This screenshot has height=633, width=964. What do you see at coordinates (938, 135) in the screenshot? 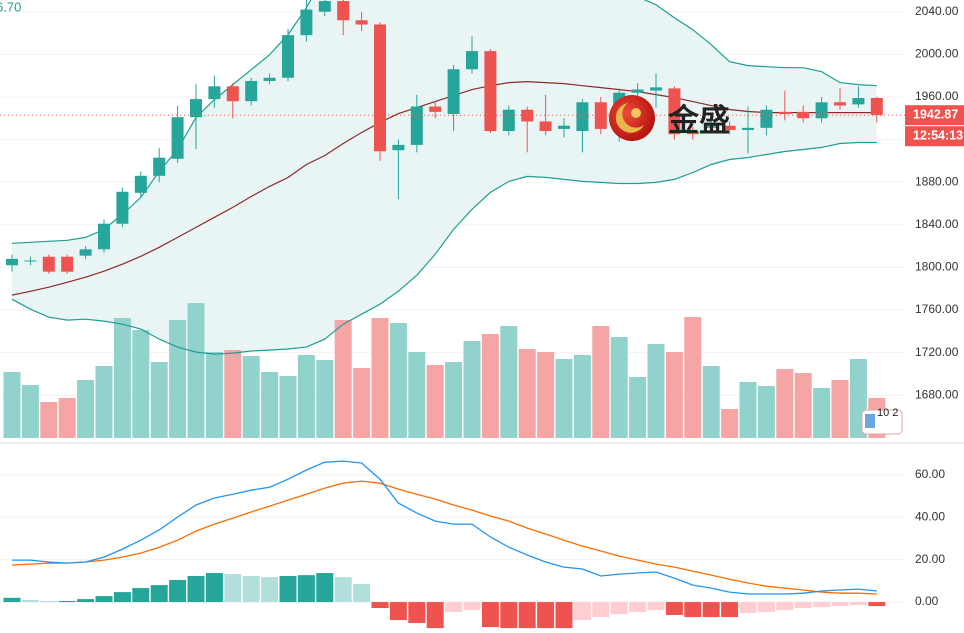
I see `countdown-label: 12:54:13` at bounding box center [938, 135].